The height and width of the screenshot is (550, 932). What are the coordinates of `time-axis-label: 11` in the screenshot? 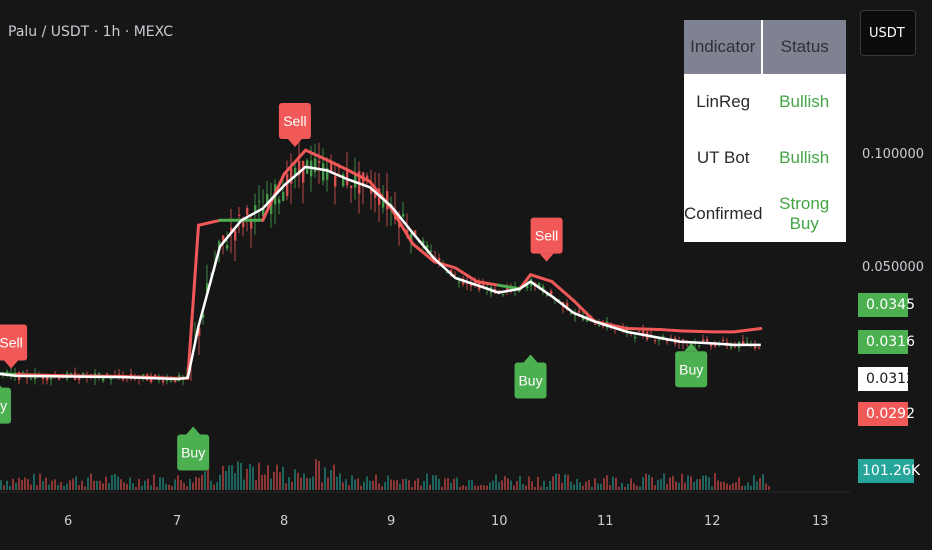 It's located at (605, 521).